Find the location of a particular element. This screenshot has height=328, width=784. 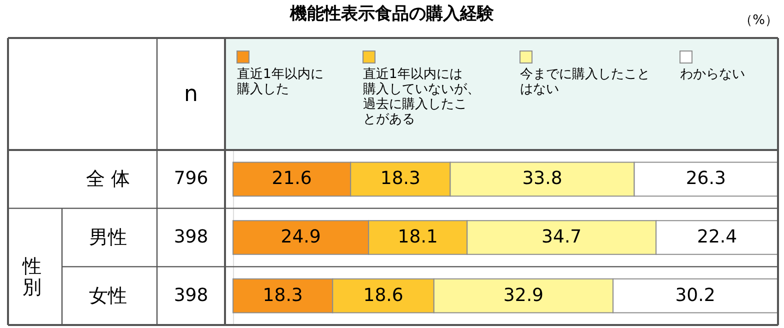

y-tick-label: 女性 is located at coordinates (108, 295).